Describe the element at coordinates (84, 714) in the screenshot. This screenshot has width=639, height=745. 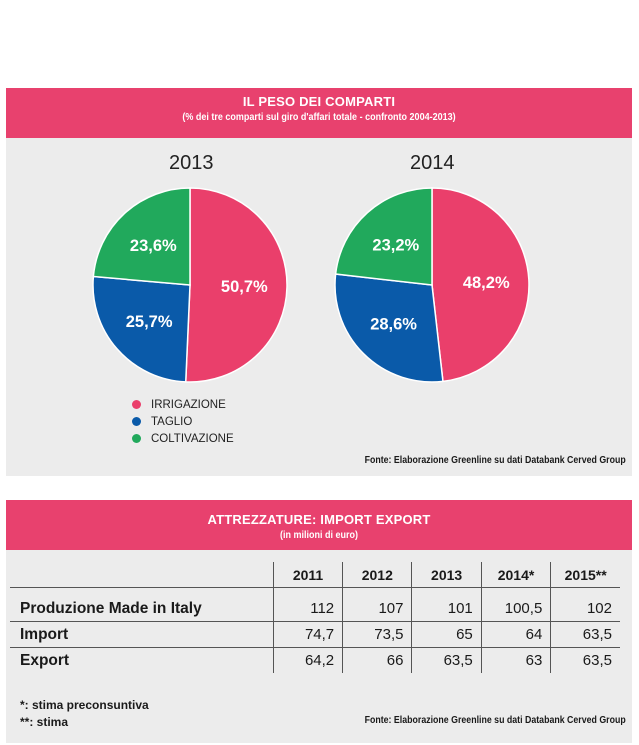
I see `table-notes: *: stima preconsuntiva **: stima` at that location.